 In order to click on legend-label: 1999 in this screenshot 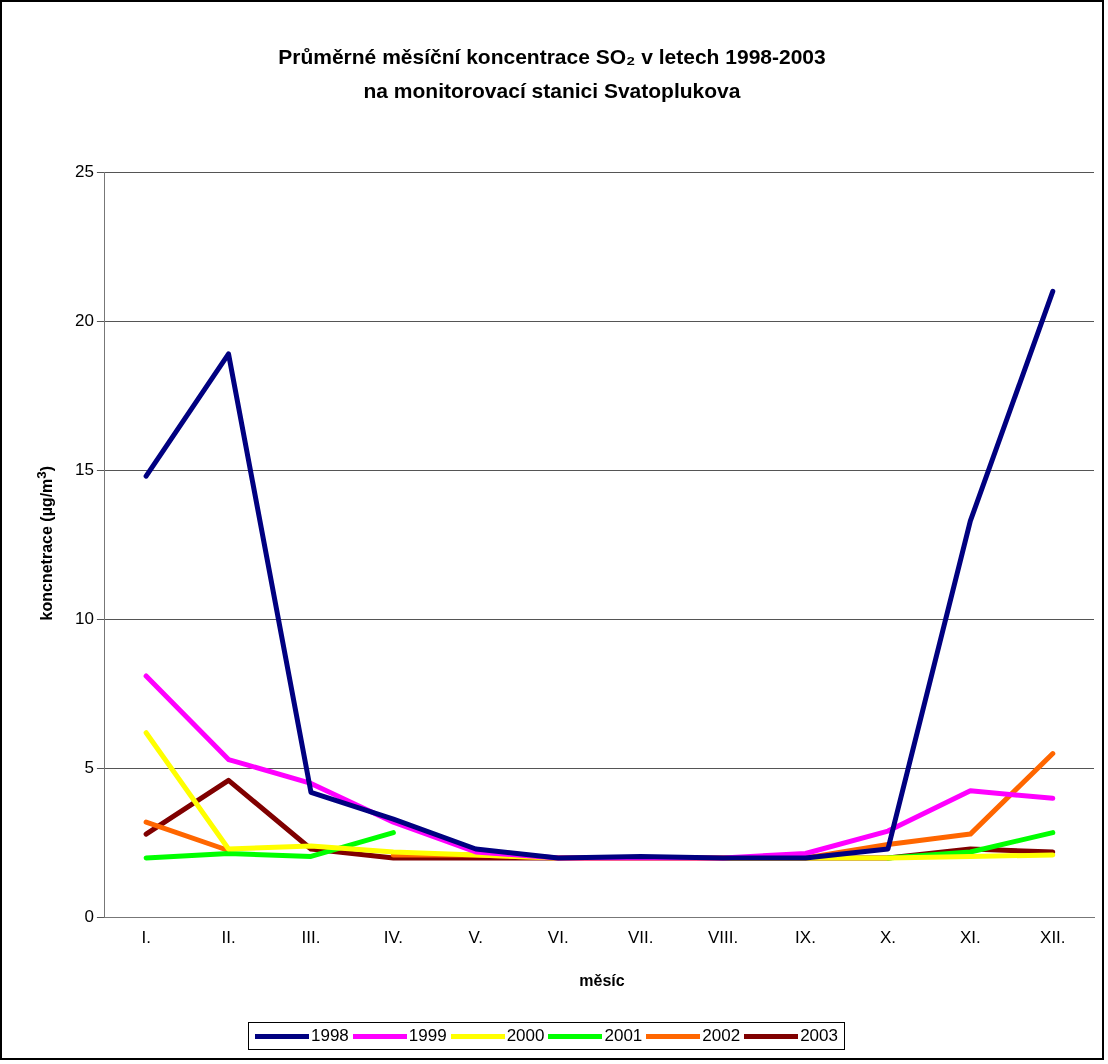, I will do `click(427, 1036)`.